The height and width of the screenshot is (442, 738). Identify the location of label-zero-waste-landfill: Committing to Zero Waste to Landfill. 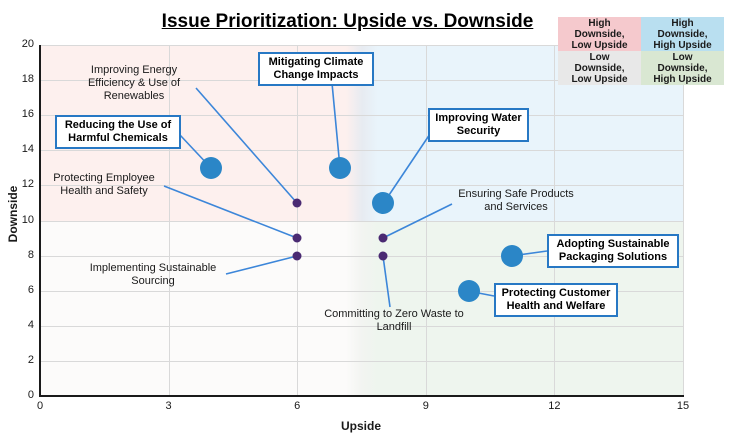
(394, 320).